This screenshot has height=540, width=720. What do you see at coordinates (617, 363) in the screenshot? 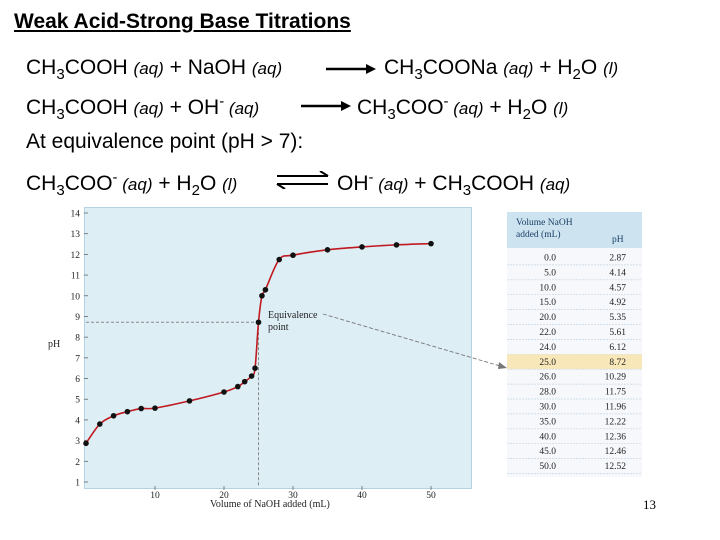
I see `table-cell-ph: 8.72` at bounding box center [617, 363].